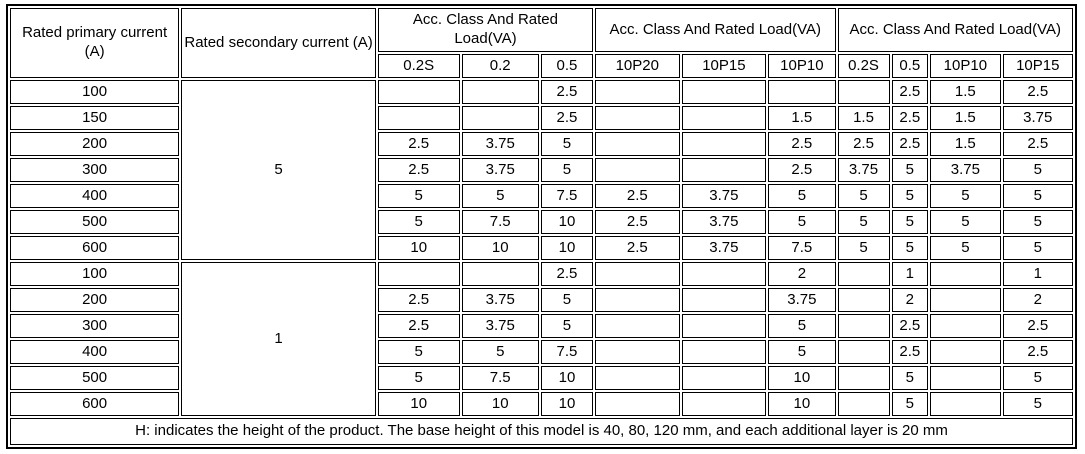  Describe the element at coordinates (955, 30) in the screenshot. I see `header-acc-class-group-3: Acc. Class And Rated Load(VA)` at that location.